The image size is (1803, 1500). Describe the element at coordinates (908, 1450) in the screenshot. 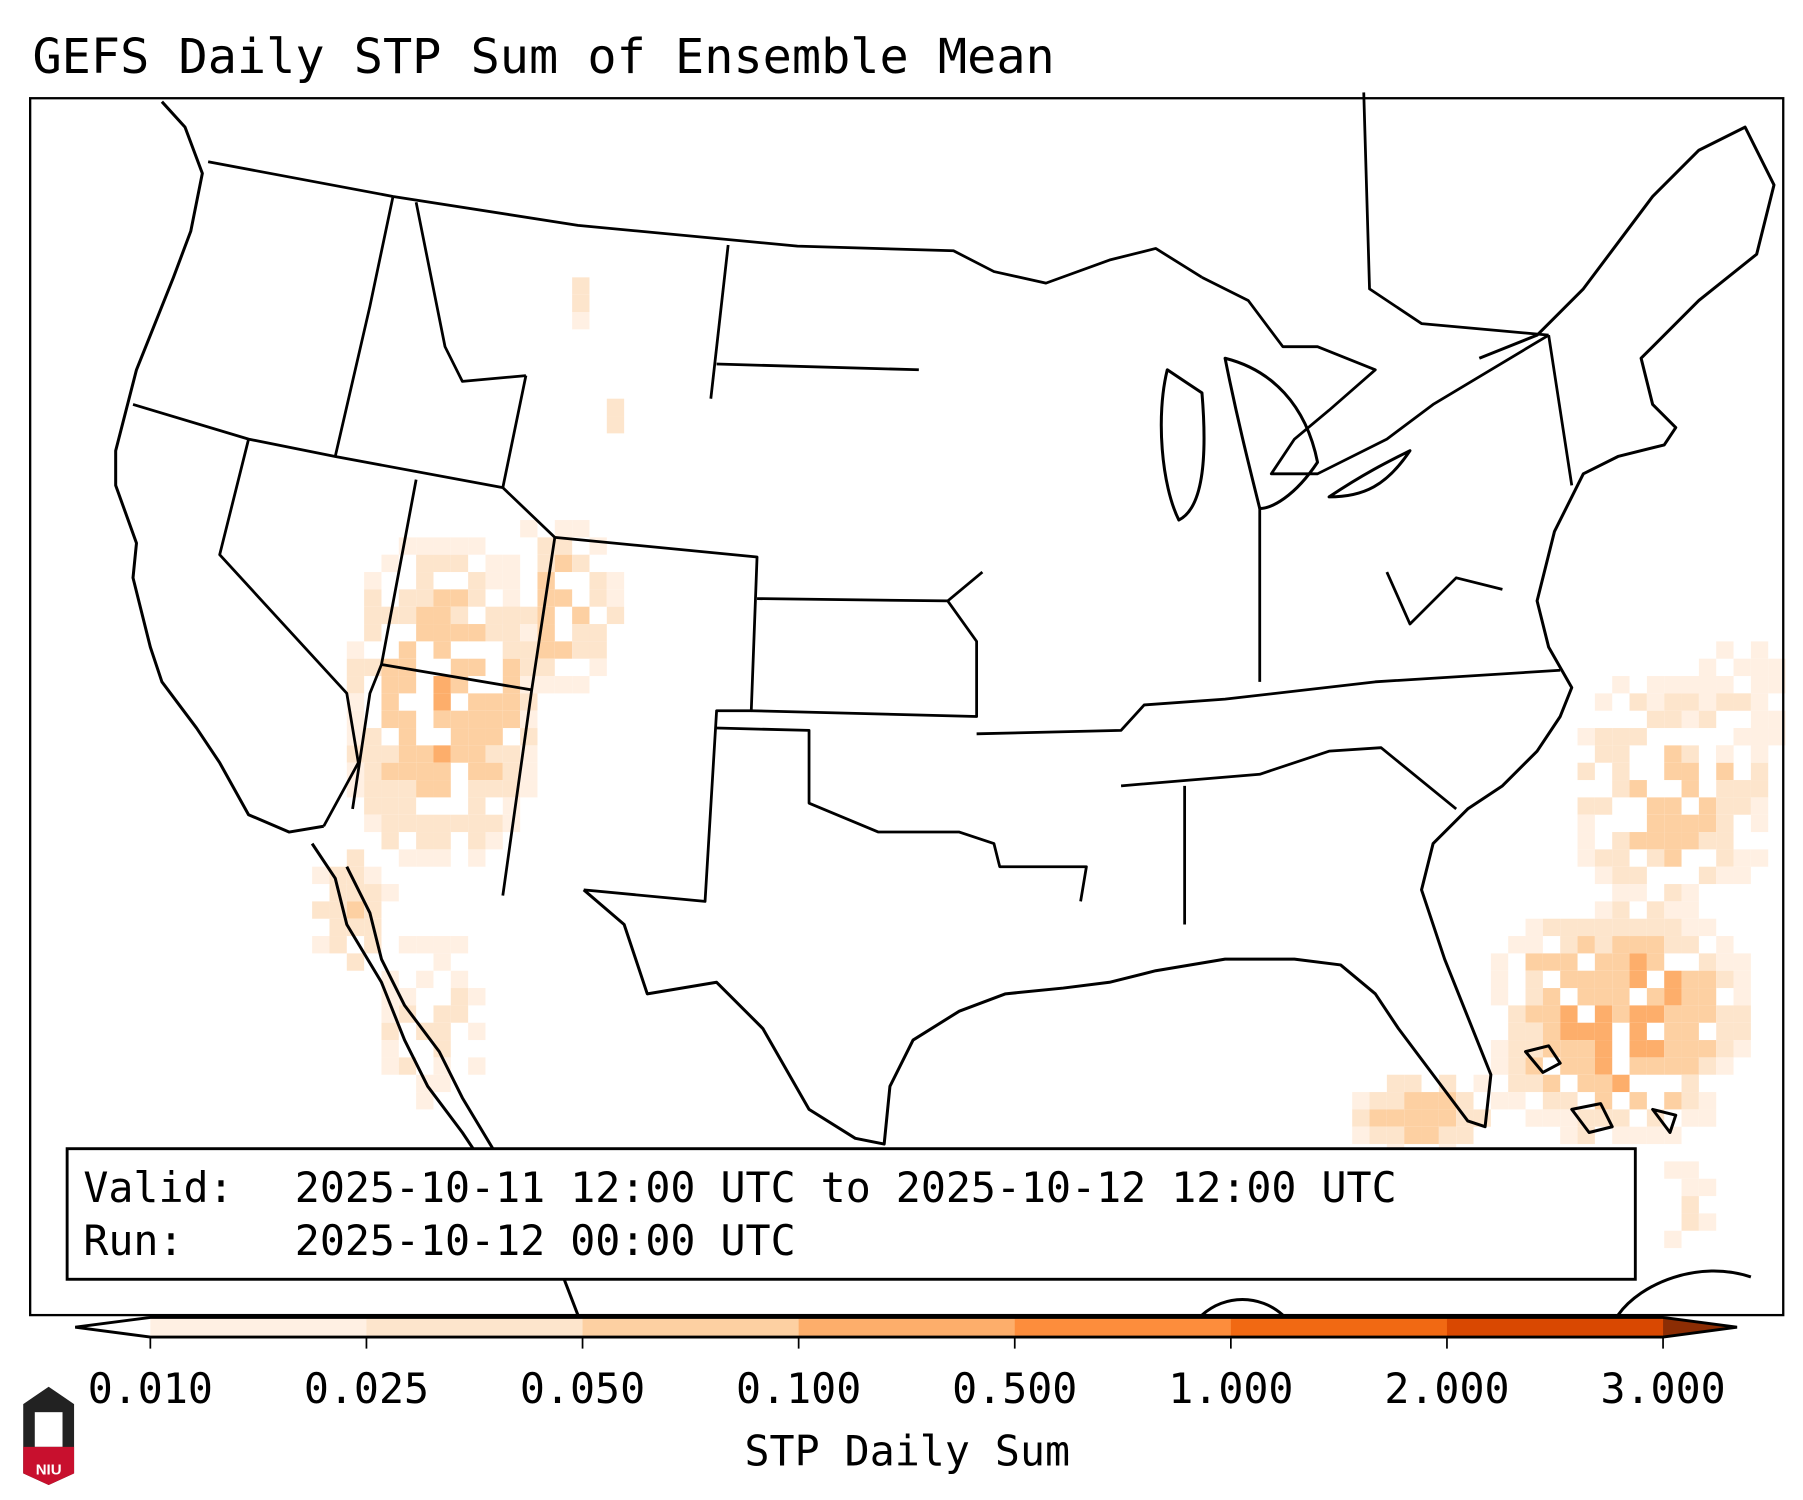

I see `colorbar-label: STP Daily Sum` at that location.